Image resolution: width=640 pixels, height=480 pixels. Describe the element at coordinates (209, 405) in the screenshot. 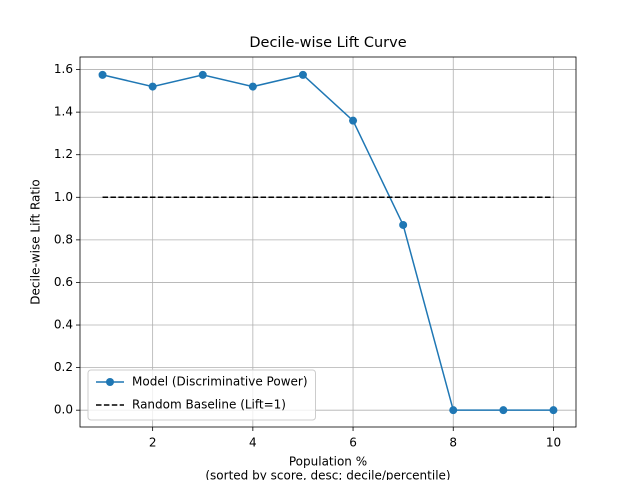

I see `legend-label: Random Baseline (Lift=1)` at that location.